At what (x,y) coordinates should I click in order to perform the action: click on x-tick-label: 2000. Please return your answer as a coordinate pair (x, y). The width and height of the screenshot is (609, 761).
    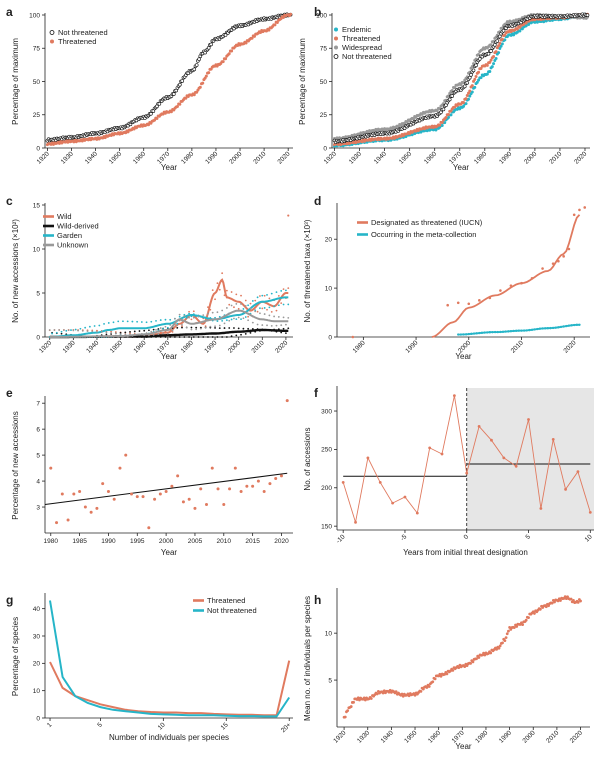
    Looking at the image, I should click on (235, 157).